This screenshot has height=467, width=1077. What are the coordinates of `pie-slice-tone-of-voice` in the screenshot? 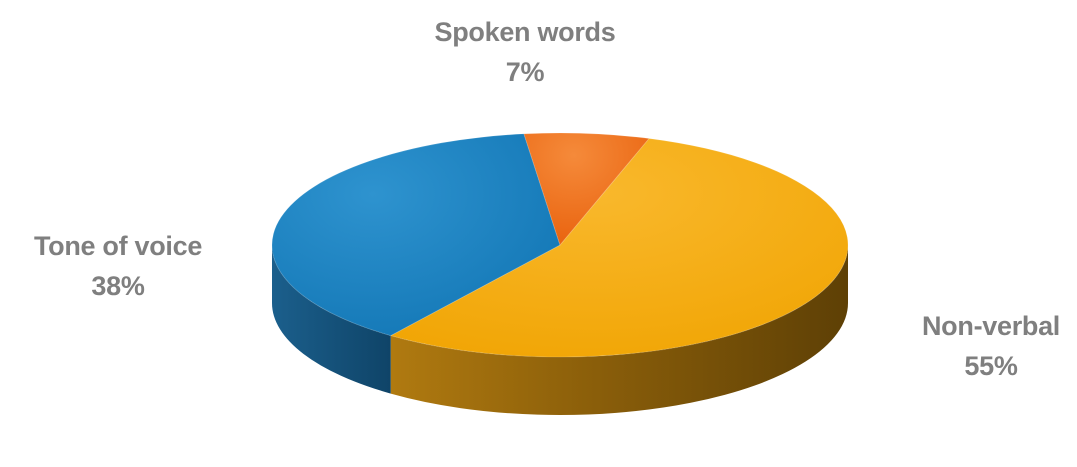 It's located at (416, 235).